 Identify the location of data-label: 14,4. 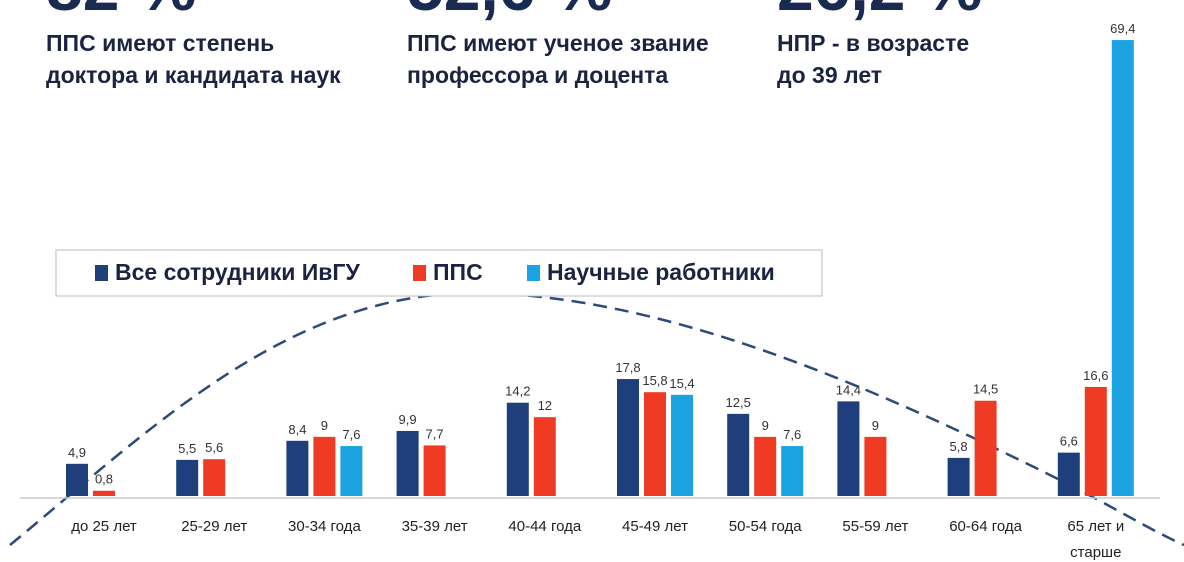
(848, 389).